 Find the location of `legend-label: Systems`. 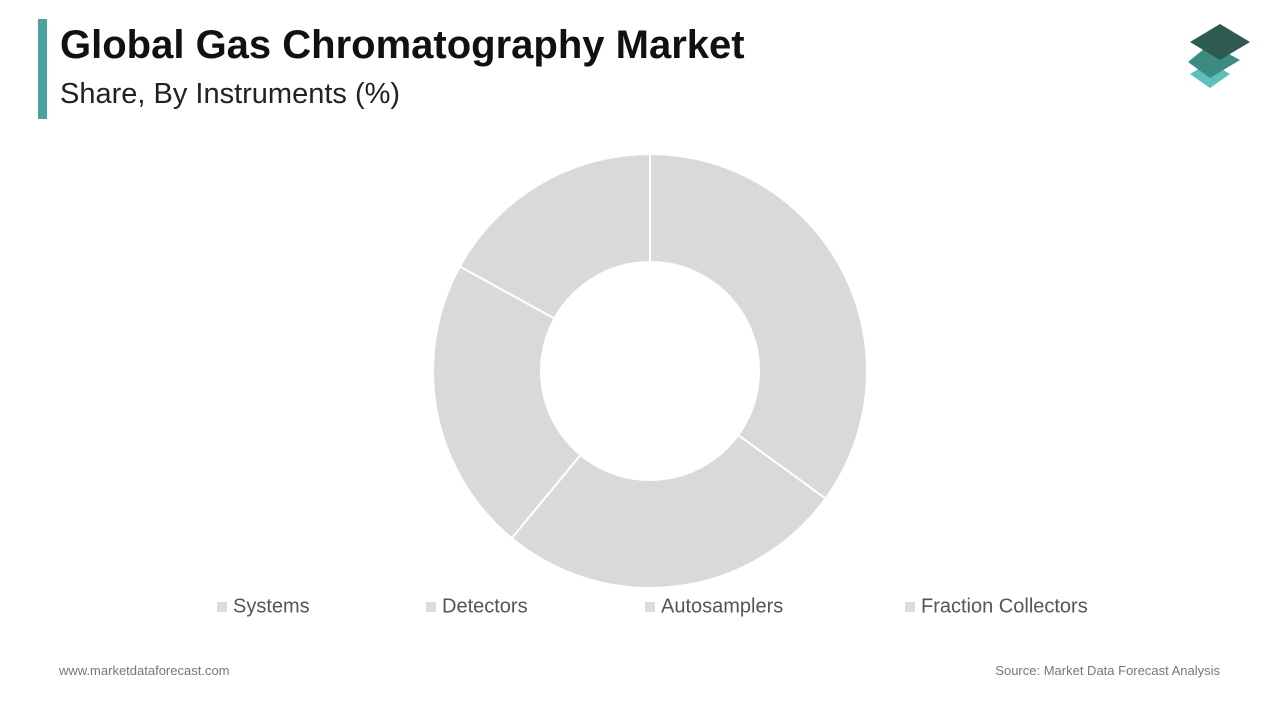

legend-label: Systems is located at coordinates (271, 606).